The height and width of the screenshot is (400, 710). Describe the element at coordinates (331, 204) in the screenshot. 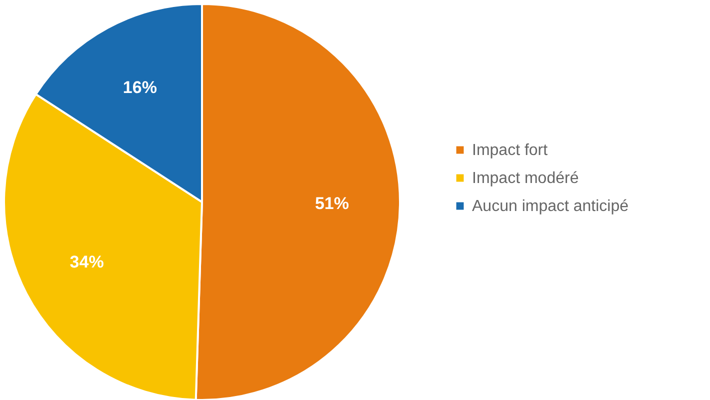

I see `data-label: 51%` at that location.